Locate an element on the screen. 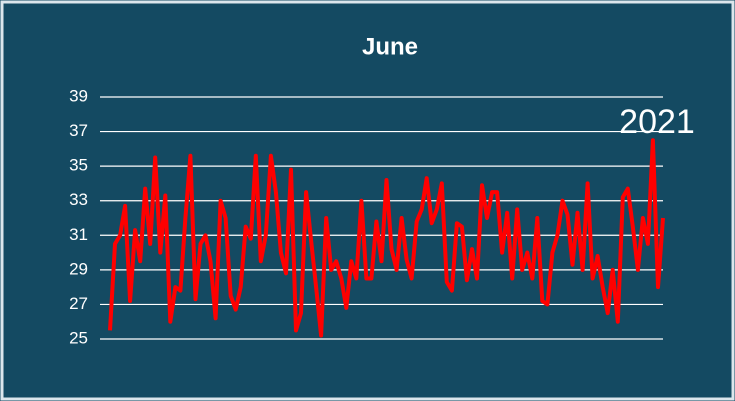 The height and width of the screenshot is (401, 735). y-tick-label: 37 is located at coordinates (78, 130).